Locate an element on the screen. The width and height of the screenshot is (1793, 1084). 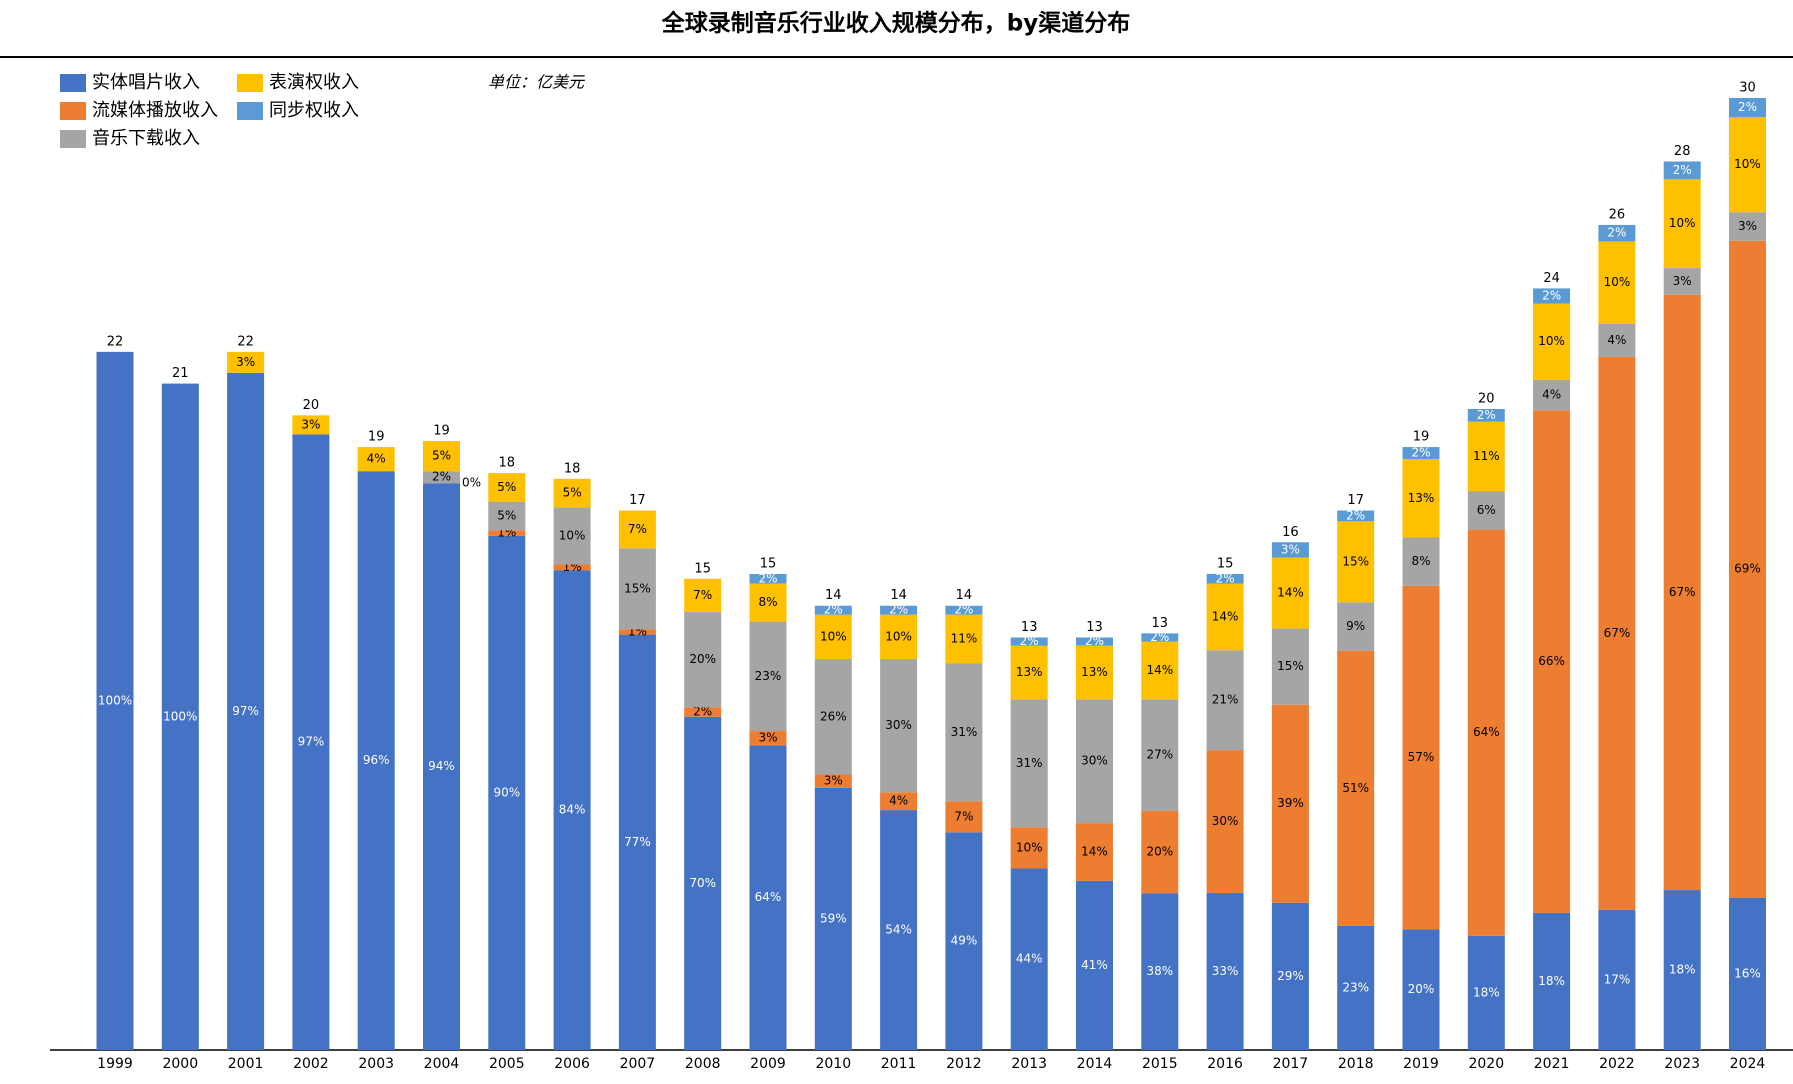
segment-label: 26% is located at coordinates (833, 716).